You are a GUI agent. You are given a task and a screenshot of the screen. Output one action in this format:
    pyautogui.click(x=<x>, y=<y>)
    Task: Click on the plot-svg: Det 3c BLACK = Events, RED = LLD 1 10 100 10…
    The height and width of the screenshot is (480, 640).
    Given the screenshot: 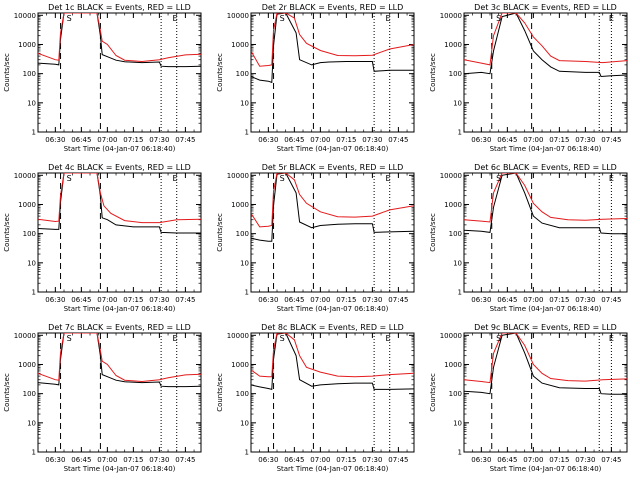 What is the action you would take?
    pyautogui.click(x=528, y=78)
    